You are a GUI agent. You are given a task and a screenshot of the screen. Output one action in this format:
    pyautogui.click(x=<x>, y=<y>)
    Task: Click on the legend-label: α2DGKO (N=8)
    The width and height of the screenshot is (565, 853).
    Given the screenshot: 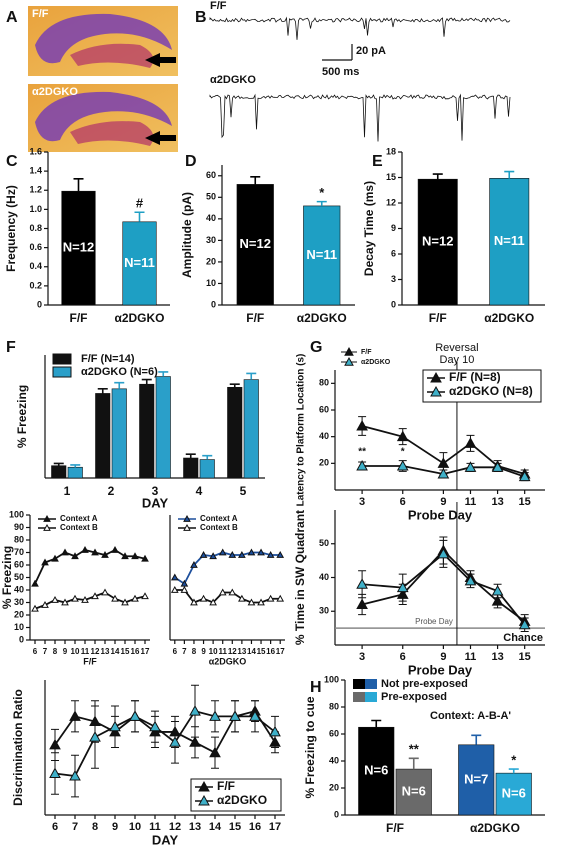 What is the action you would take?
    pyautogui.click(x=491, y=391)
    